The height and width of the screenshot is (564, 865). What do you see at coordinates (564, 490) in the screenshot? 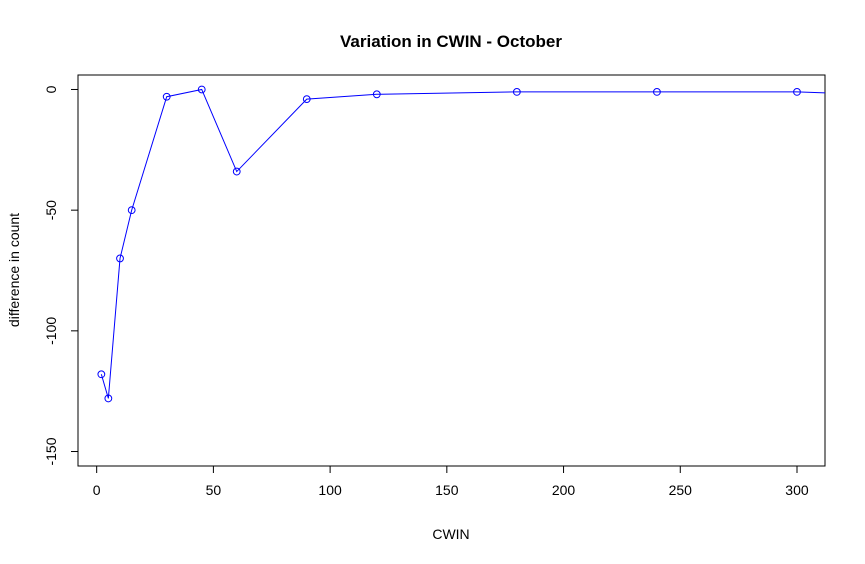
I see `x-tick-label: 200` at bounding box center [564, 490].